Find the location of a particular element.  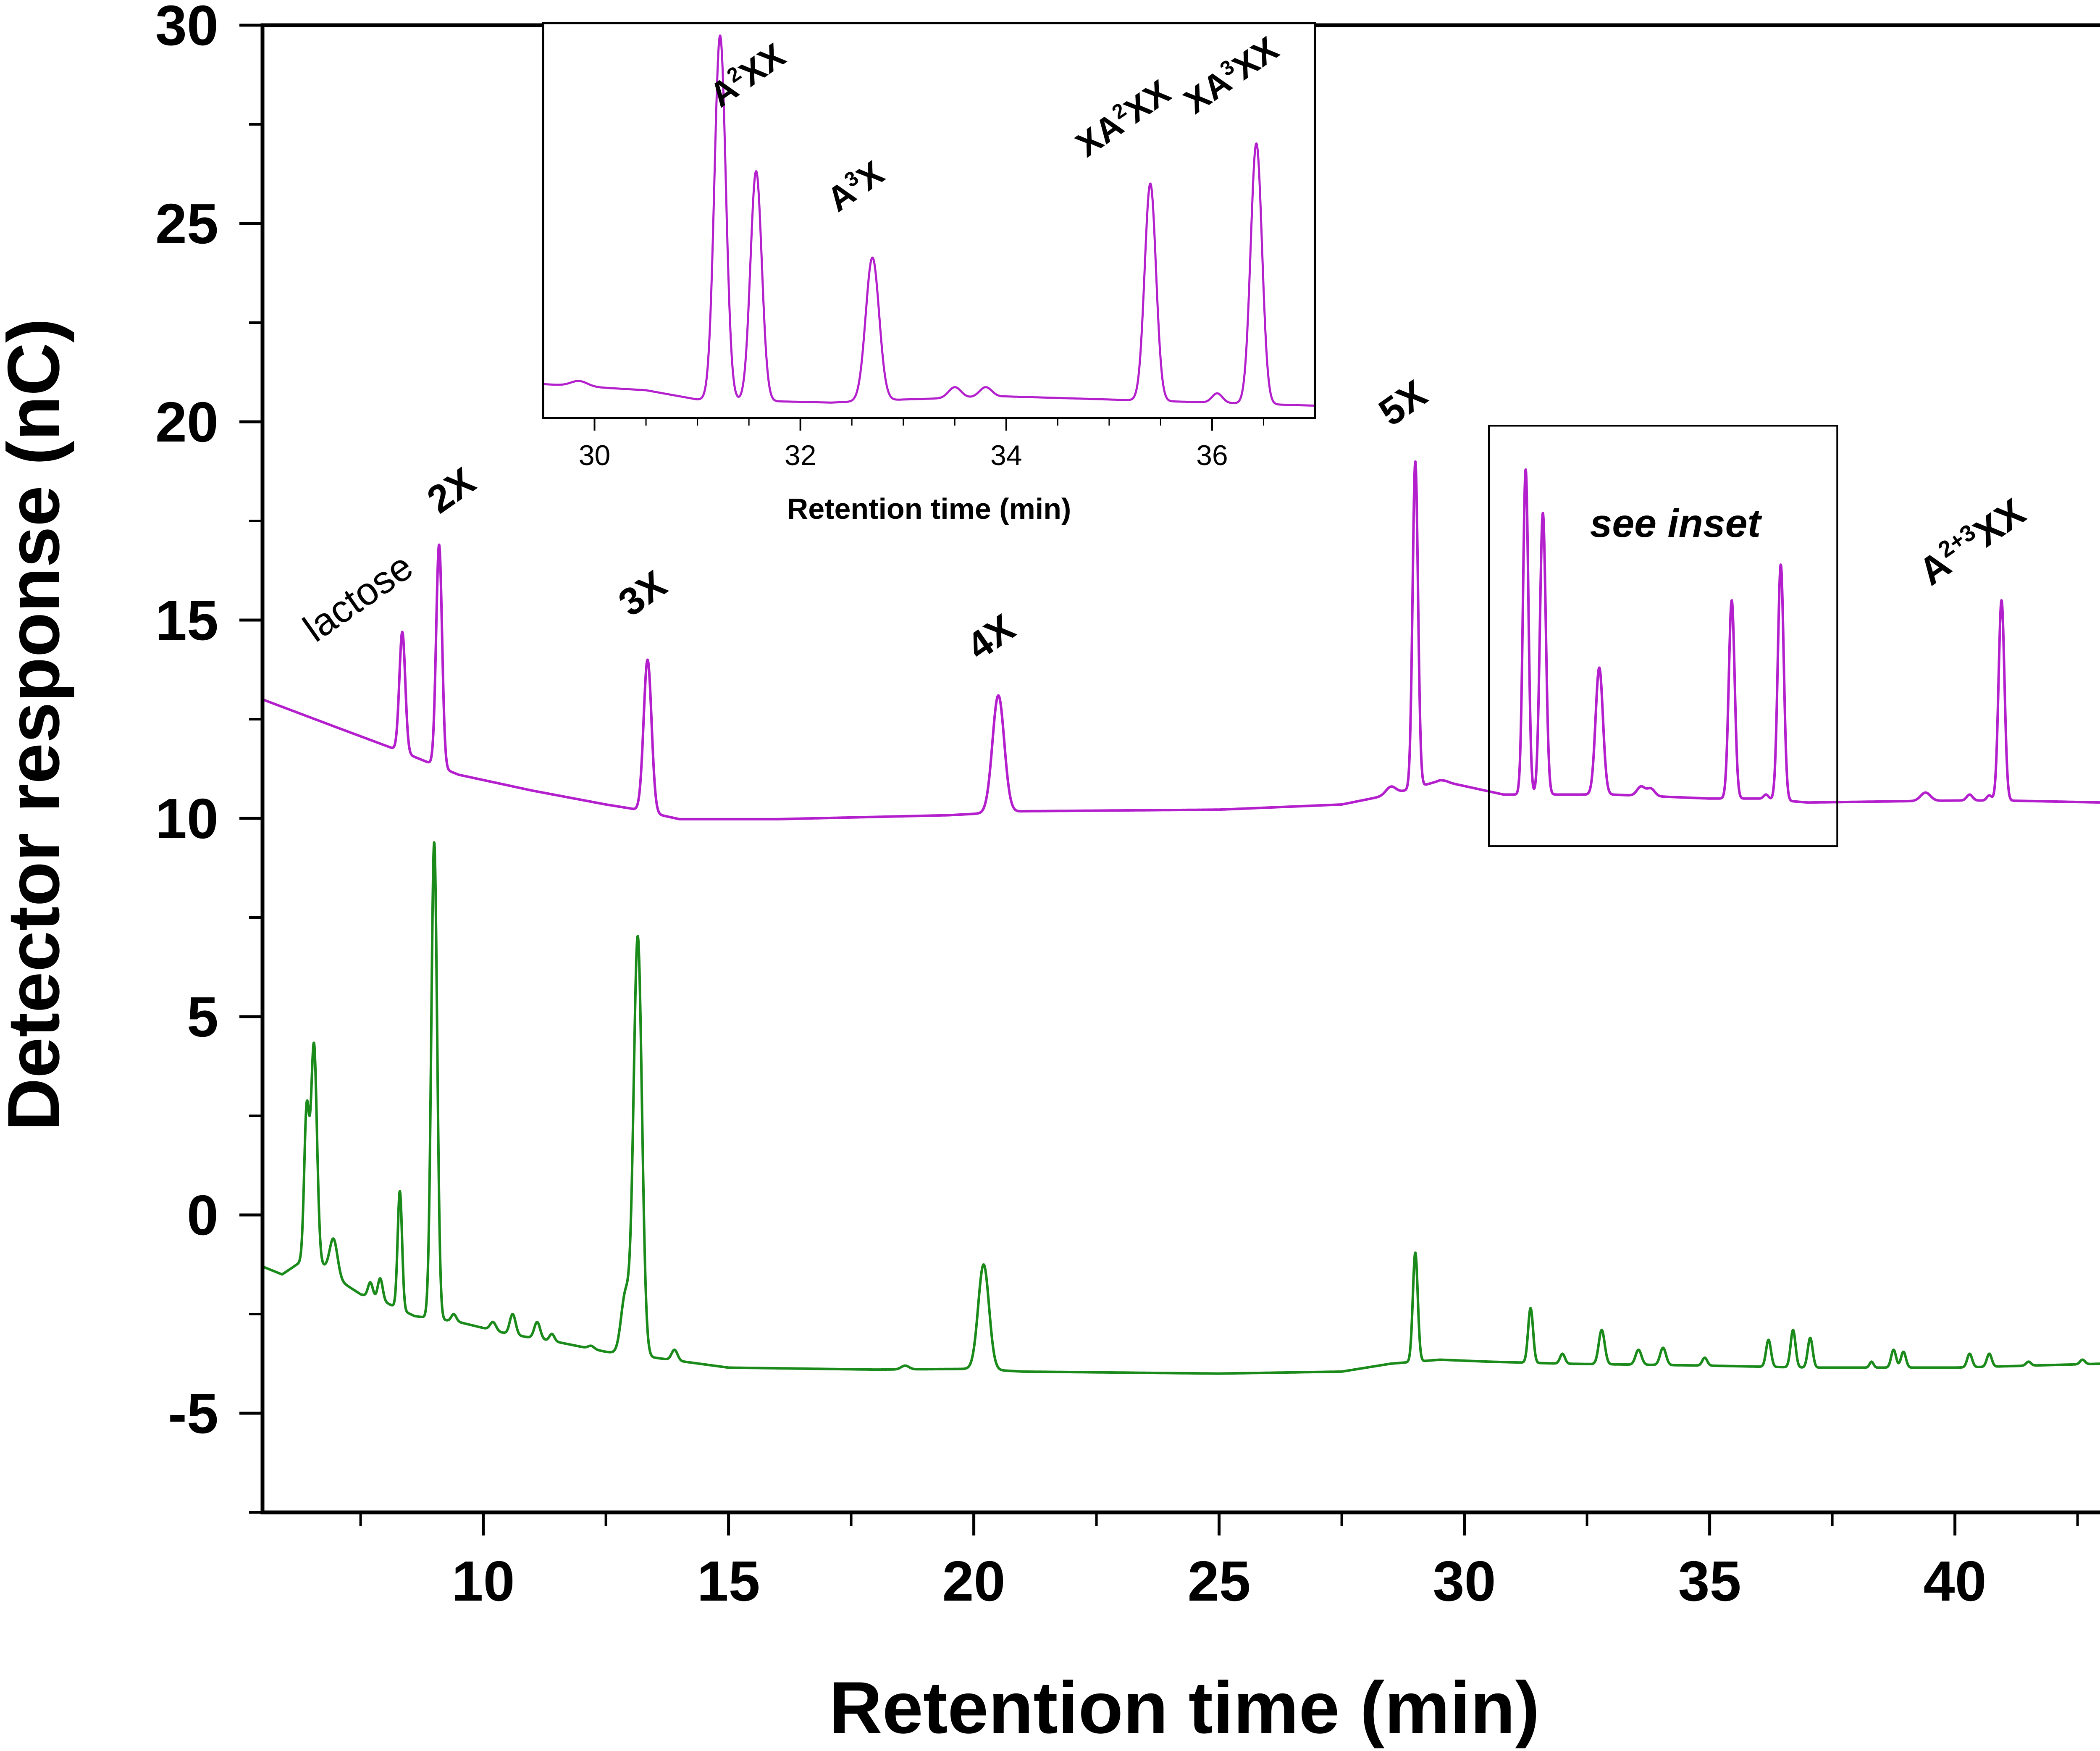

inset-plot-frame is located at coordinates (929, 221).